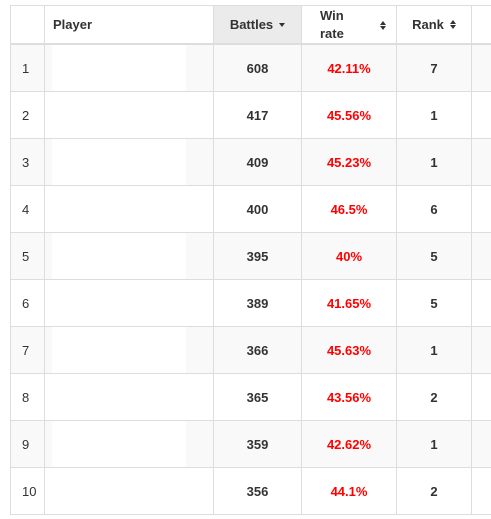 The height and width of the screenshot is (519, 491). I want to click on header-battles-label: Battles, so click(251, 24).